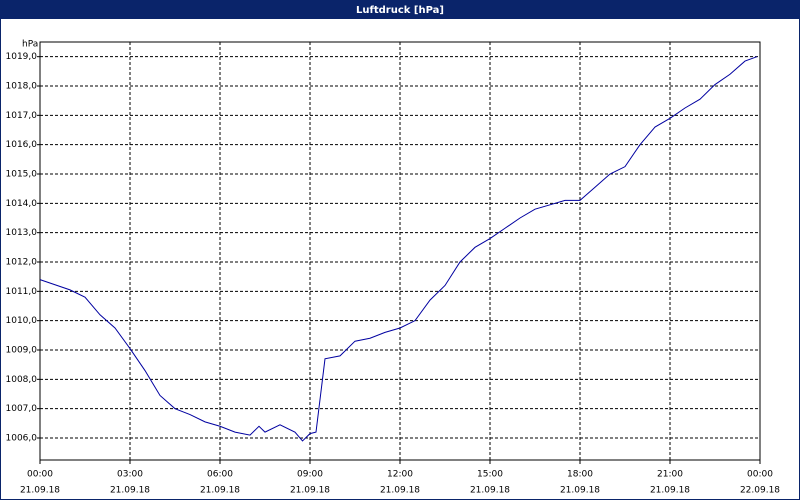  I want to click on y-tick-label: 1017,0, so click(22, 116).